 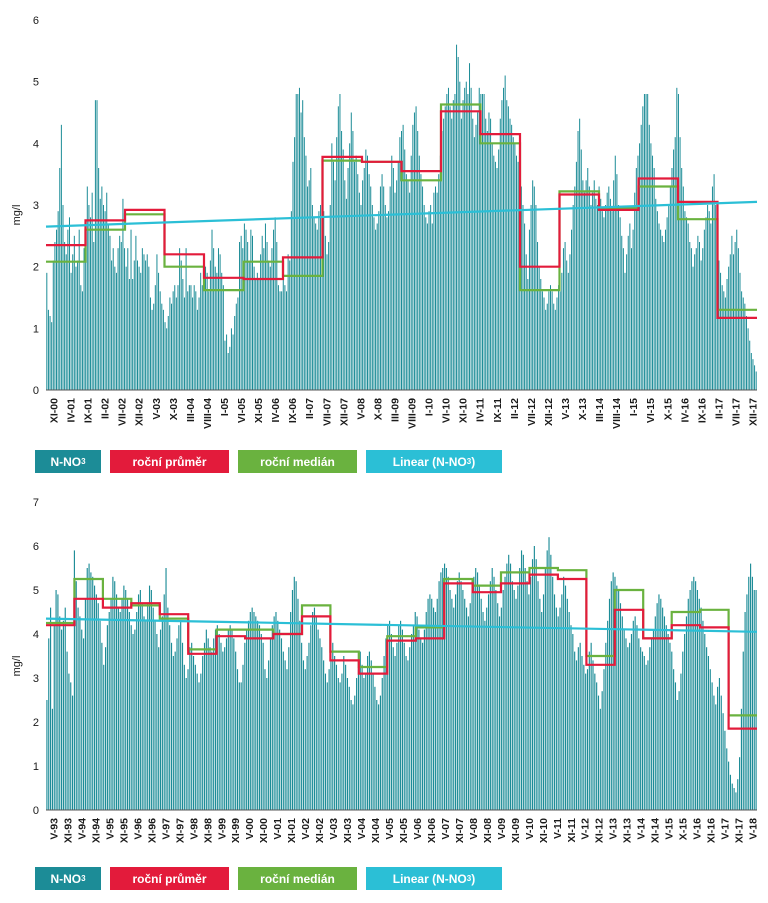 I want to click on chart1-y-tick-label: 2, so click(x=36, y=268).